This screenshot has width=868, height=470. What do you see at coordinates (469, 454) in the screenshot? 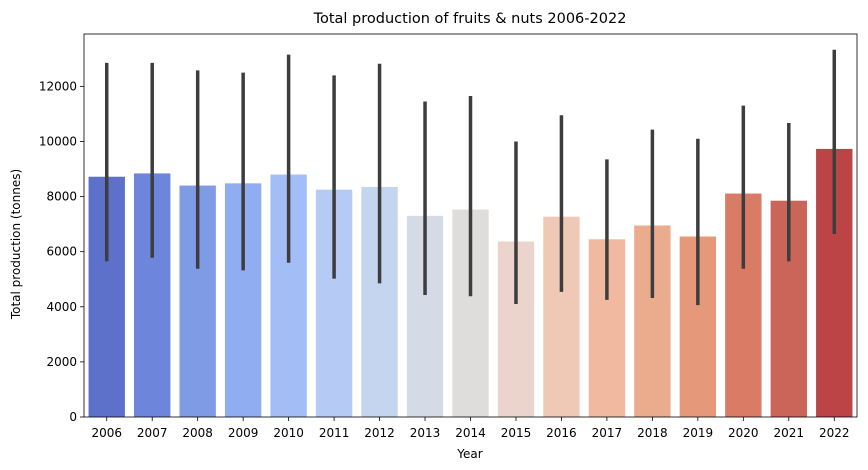
I see `x-axis-label: Year` at bounding box center [469, 454].